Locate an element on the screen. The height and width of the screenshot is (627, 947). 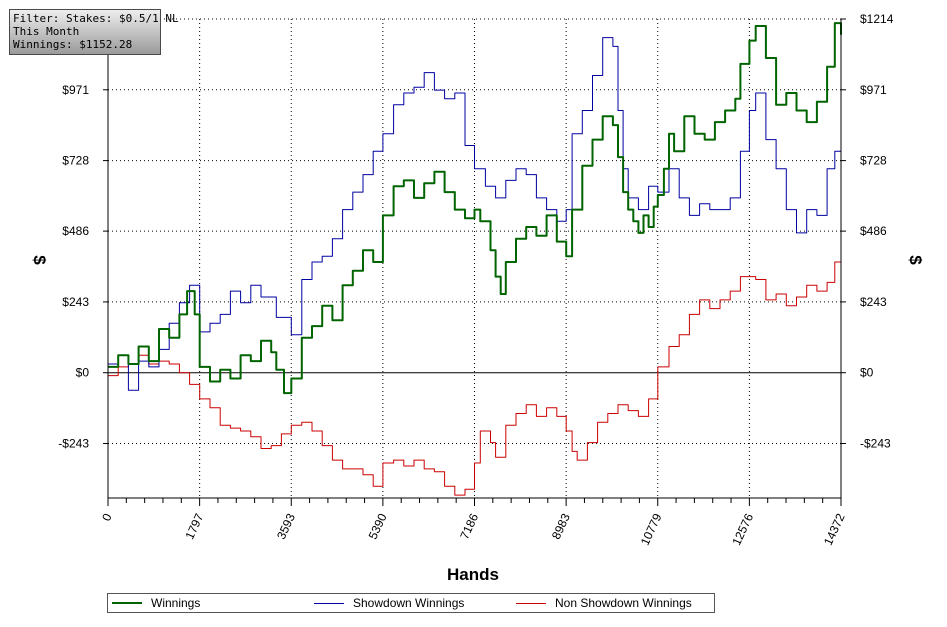
y-tick-label-right: $243 is located at coordinates (873, 302).